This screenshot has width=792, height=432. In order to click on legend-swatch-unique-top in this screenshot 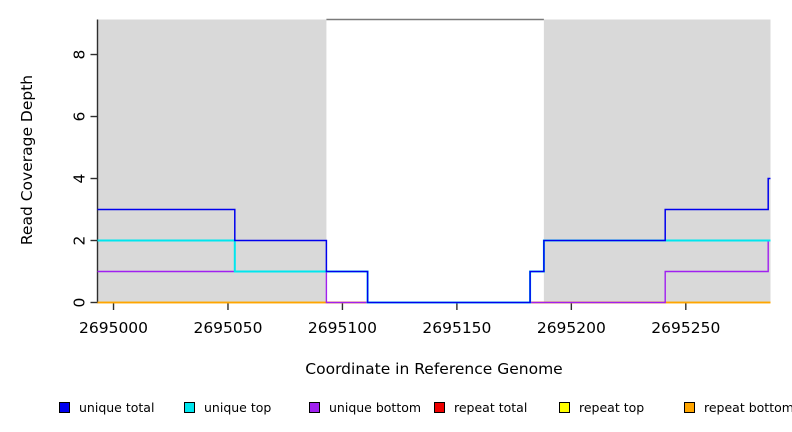, I will do `click(189, 407)`.